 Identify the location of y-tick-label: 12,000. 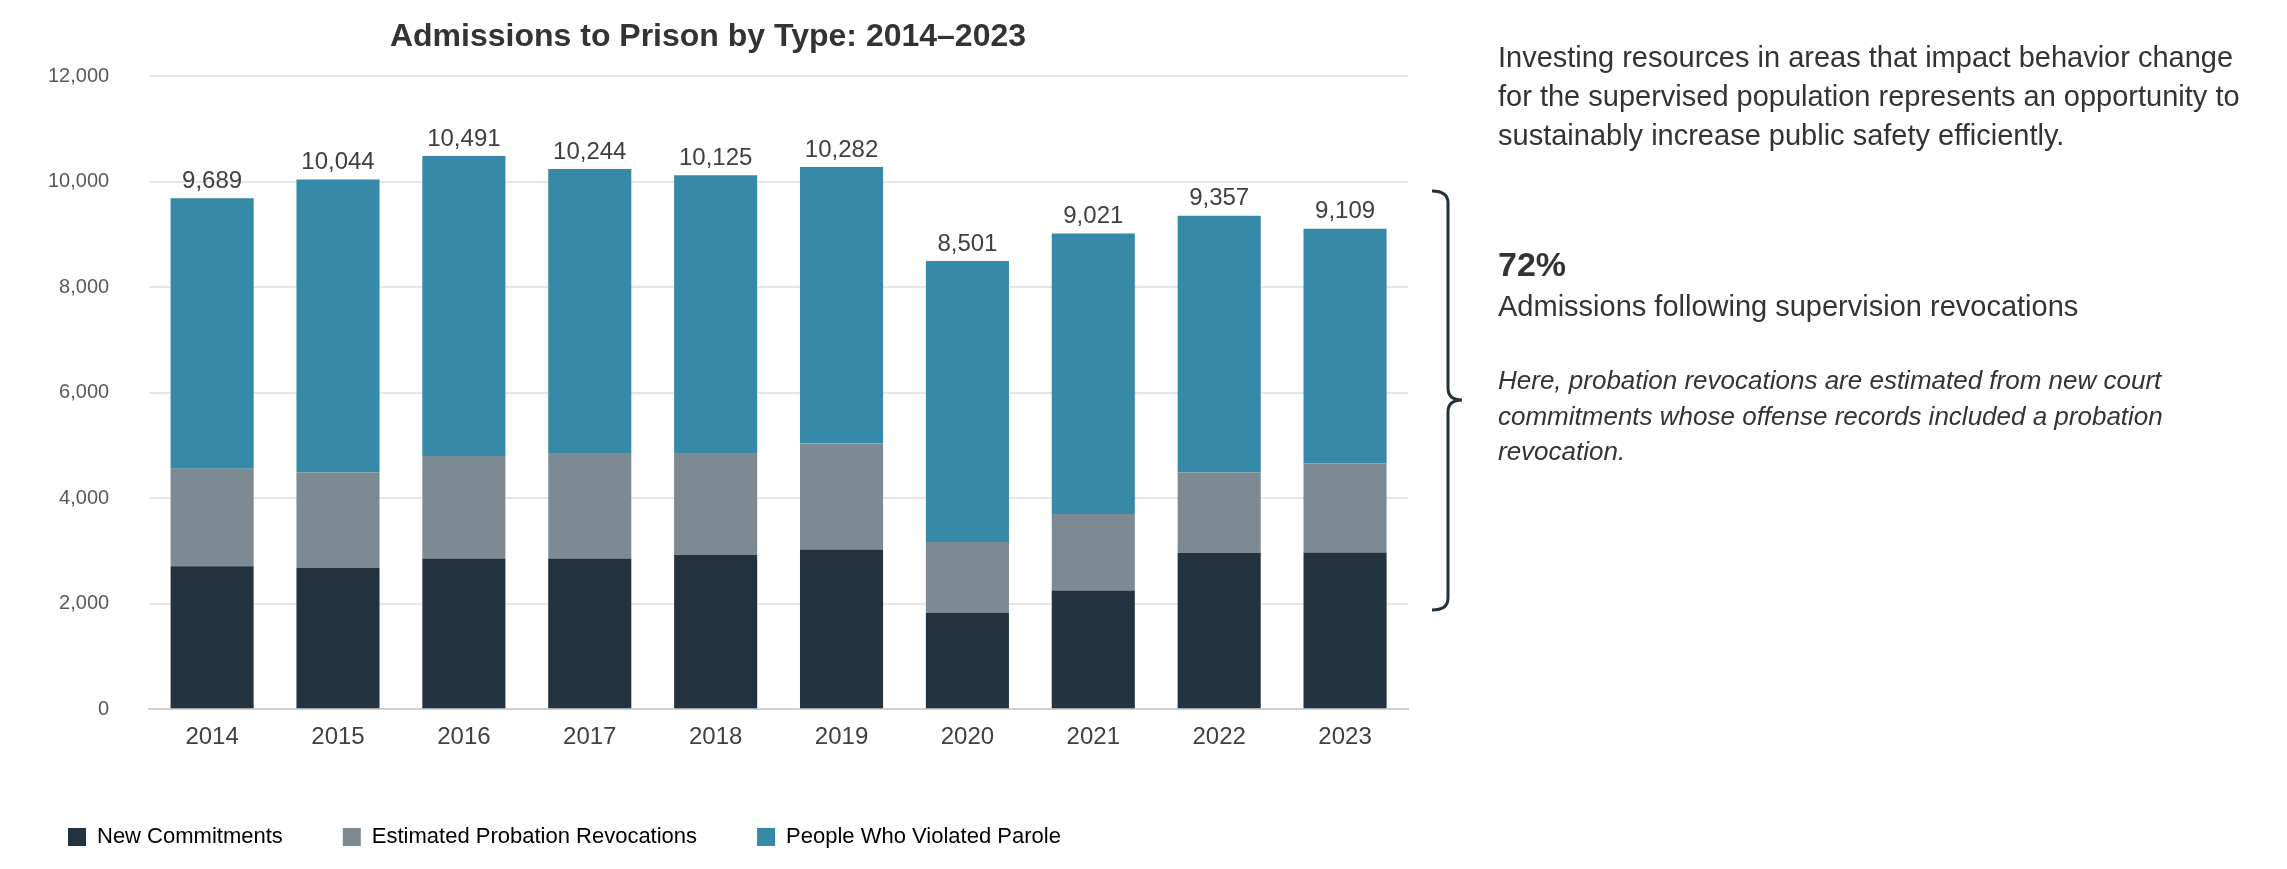
(79, 74).